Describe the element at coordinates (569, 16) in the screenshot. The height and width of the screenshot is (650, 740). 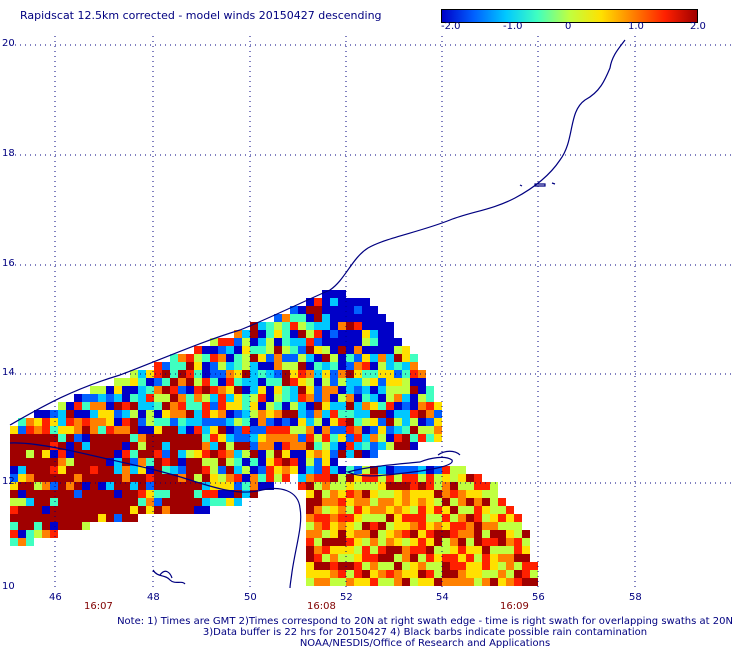
I see `colorbar` at that location.